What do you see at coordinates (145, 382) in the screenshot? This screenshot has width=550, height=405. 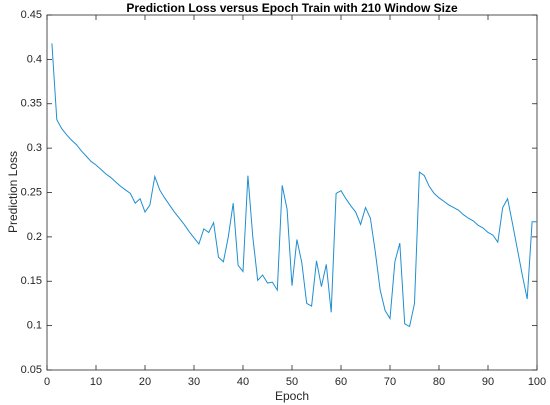 I see `x-tick-label: 20` at bounding box center [145, 382].